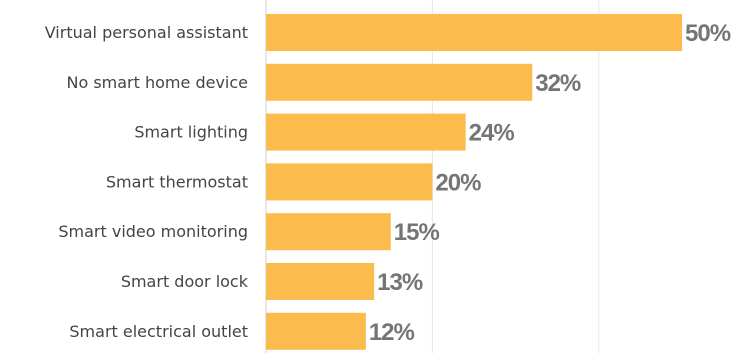 This screenshot has width=732, height=353. Describe the element at coordinates (392, 332) in the screenshot. I see `value-label: 12%` at that location.